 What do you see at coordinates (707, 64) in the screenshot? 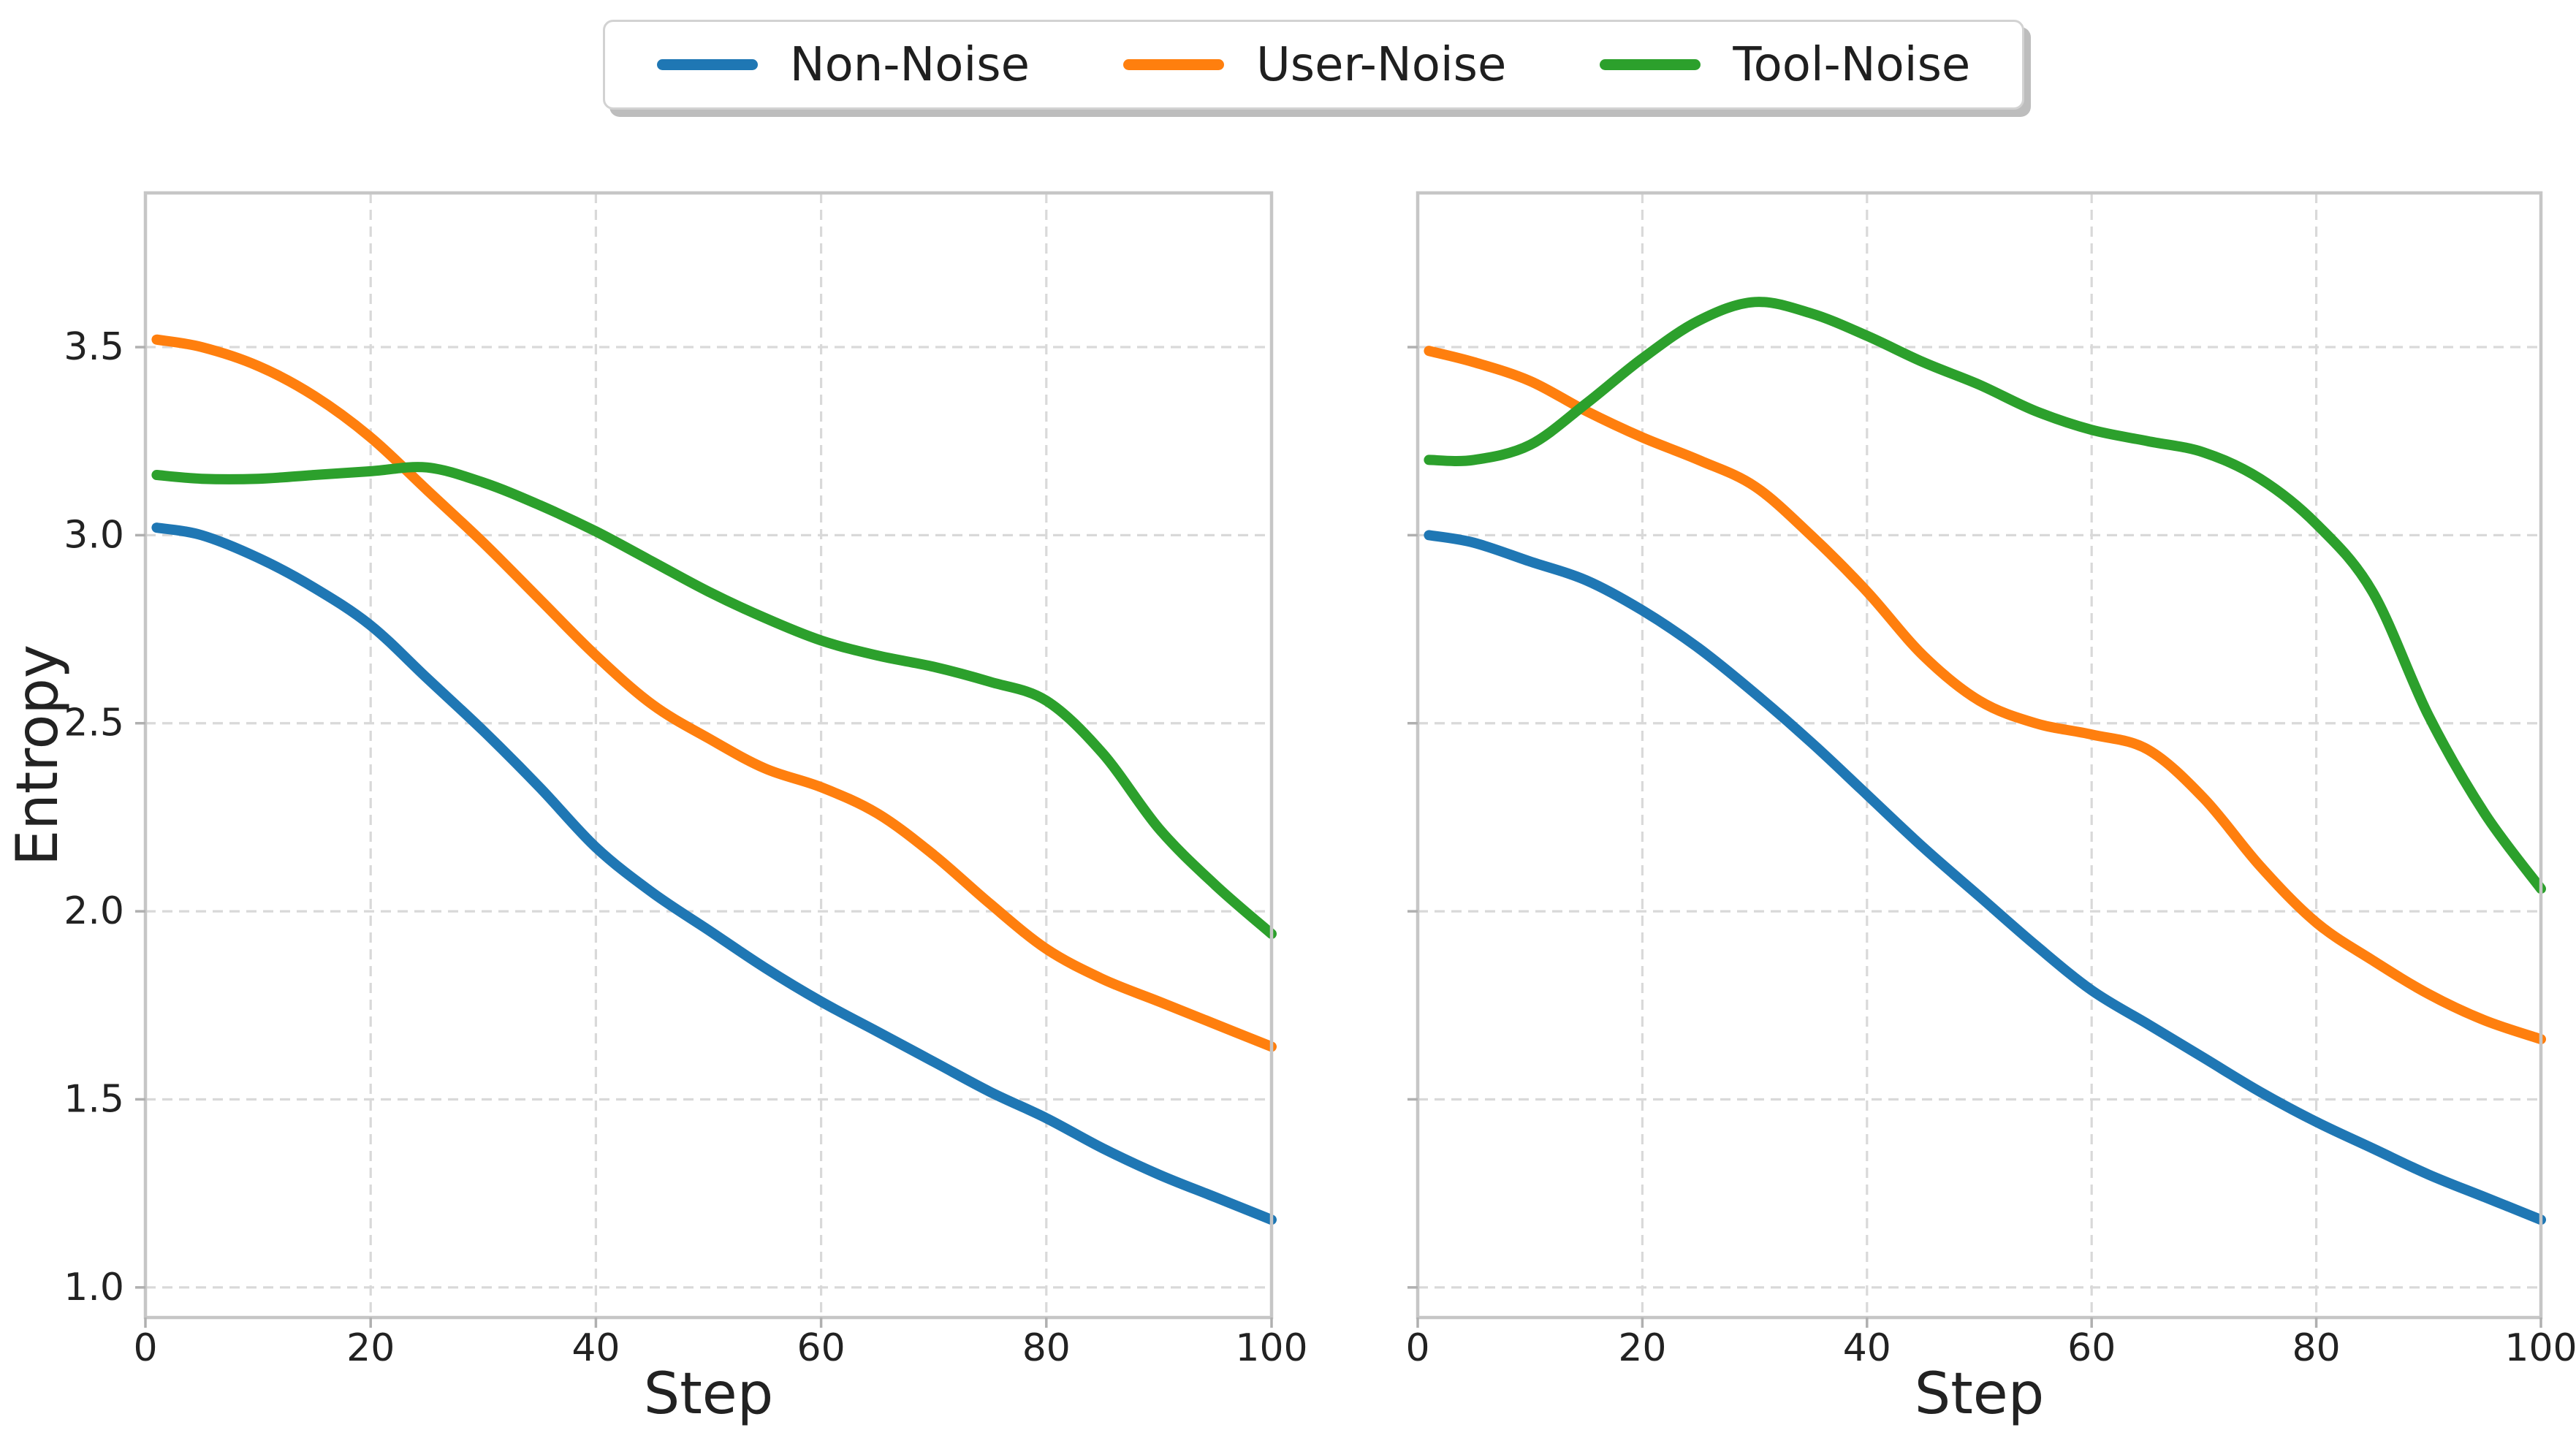
I see `non-noise-line-swatch-icon` at bounding box center [707, 64].